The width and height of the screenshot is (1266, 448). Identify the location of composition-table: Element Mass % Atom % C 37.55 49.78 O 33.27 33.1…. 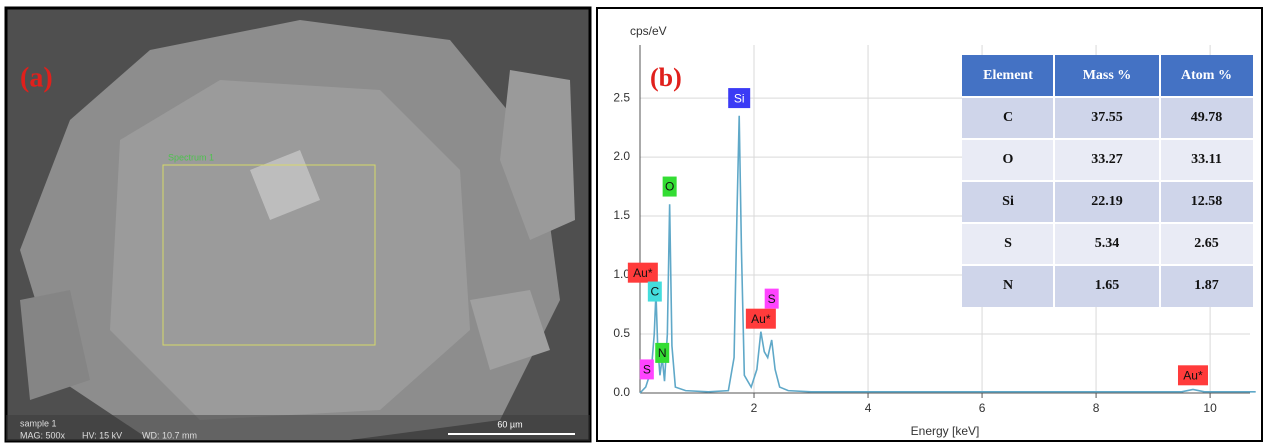
(1107, 181).